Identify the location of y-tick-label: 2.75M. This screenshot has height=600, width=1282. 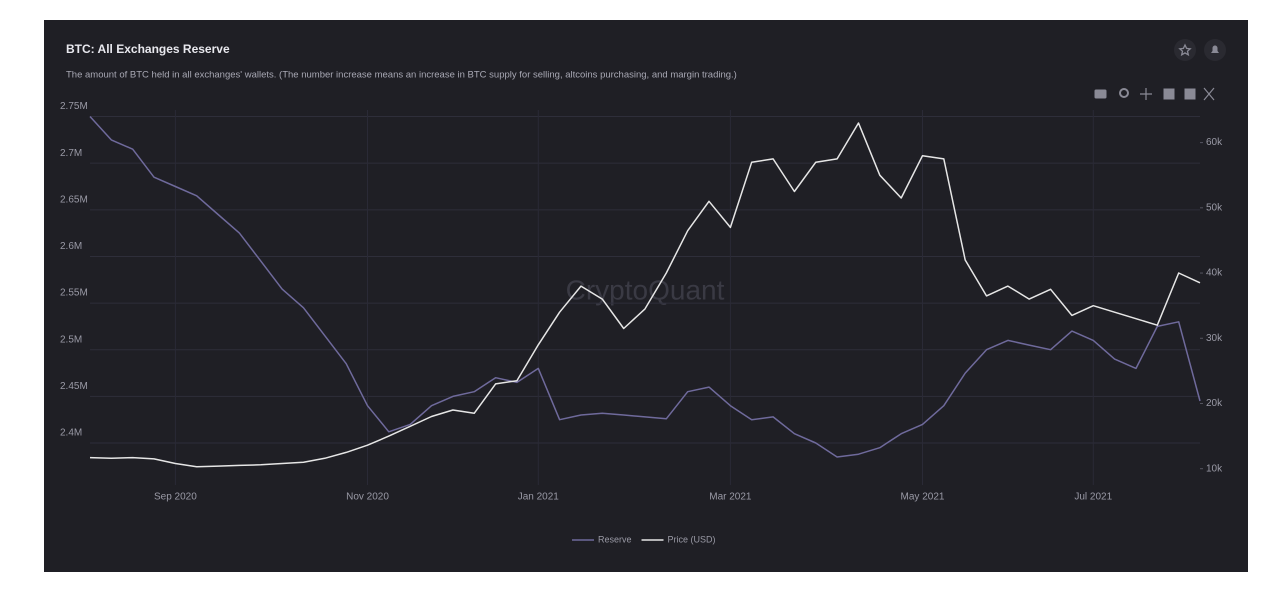
(74, 106).